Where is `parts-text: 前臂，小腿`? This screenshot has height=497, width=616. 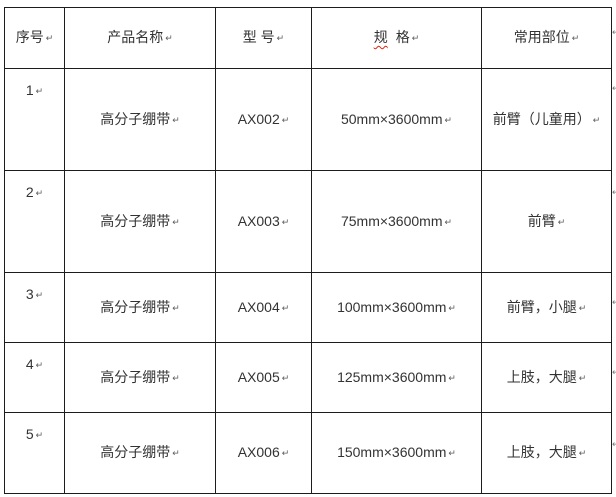
parts-text: 前臂，小腿 is located at coordinates (541, 306).